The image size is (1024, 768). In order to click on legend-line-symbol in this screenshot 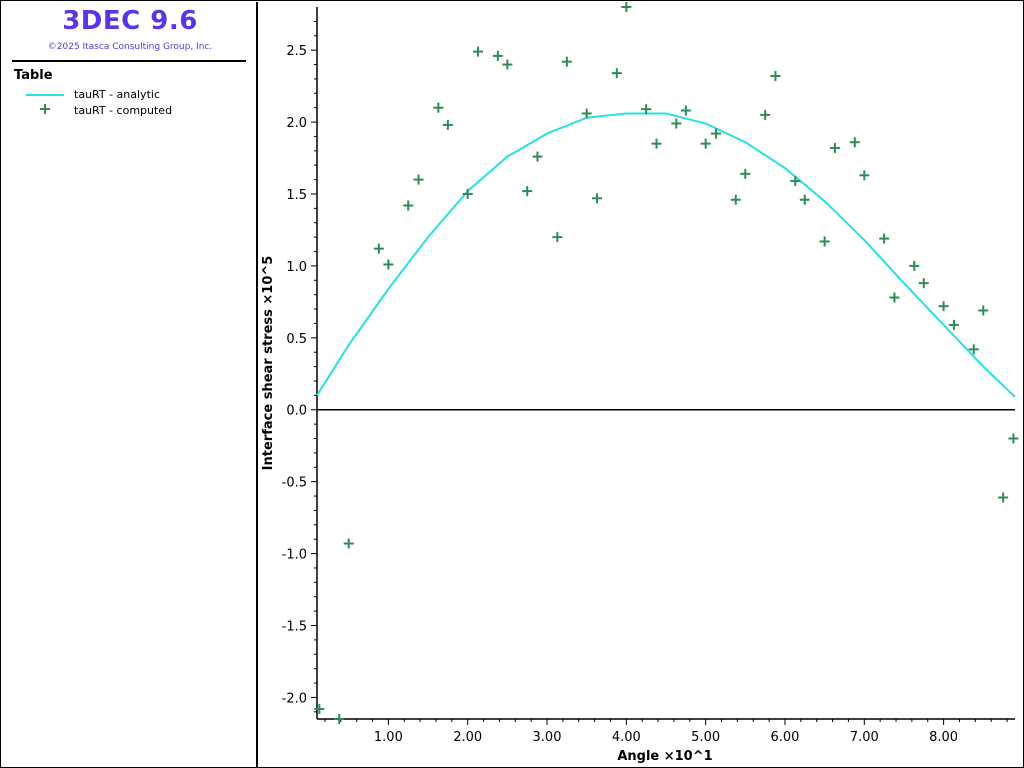, I will do `click(45, 95)`.